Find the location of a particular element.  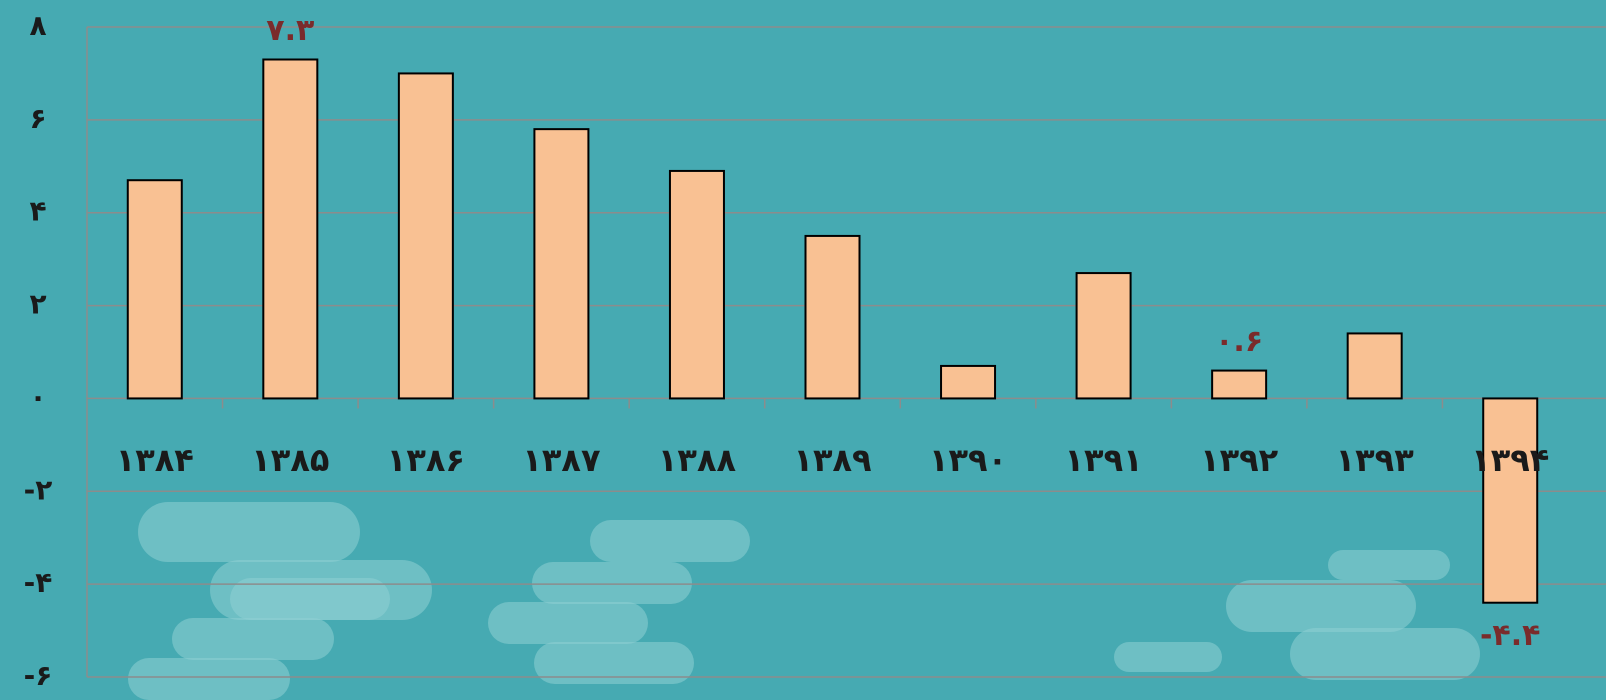

x-tick-label: ۱۳۸۶ is located at coordinates (426, 460).